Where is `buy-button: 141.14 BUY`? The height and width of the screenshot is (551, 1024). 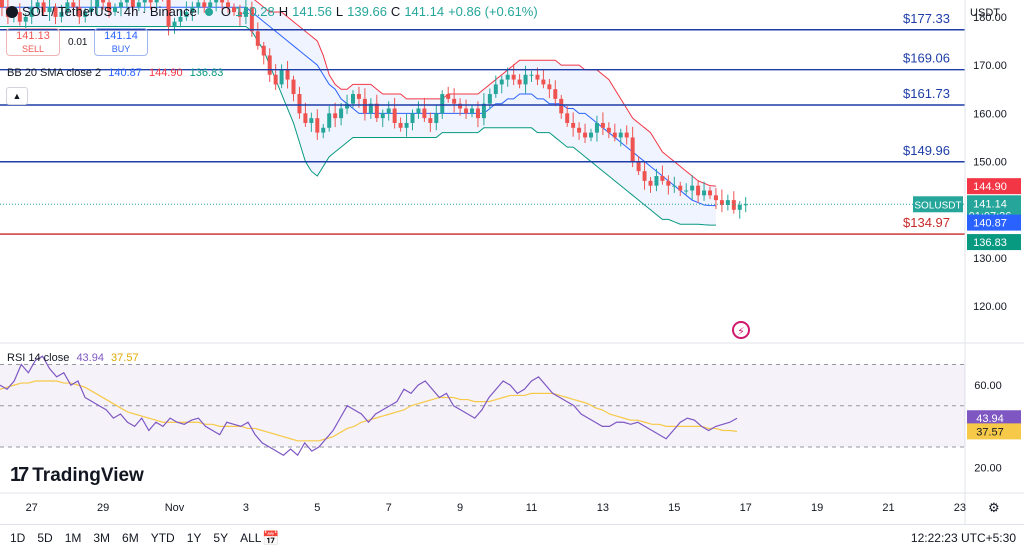 buy-button: 141.14 BUY is located at coordinates (121, 42).